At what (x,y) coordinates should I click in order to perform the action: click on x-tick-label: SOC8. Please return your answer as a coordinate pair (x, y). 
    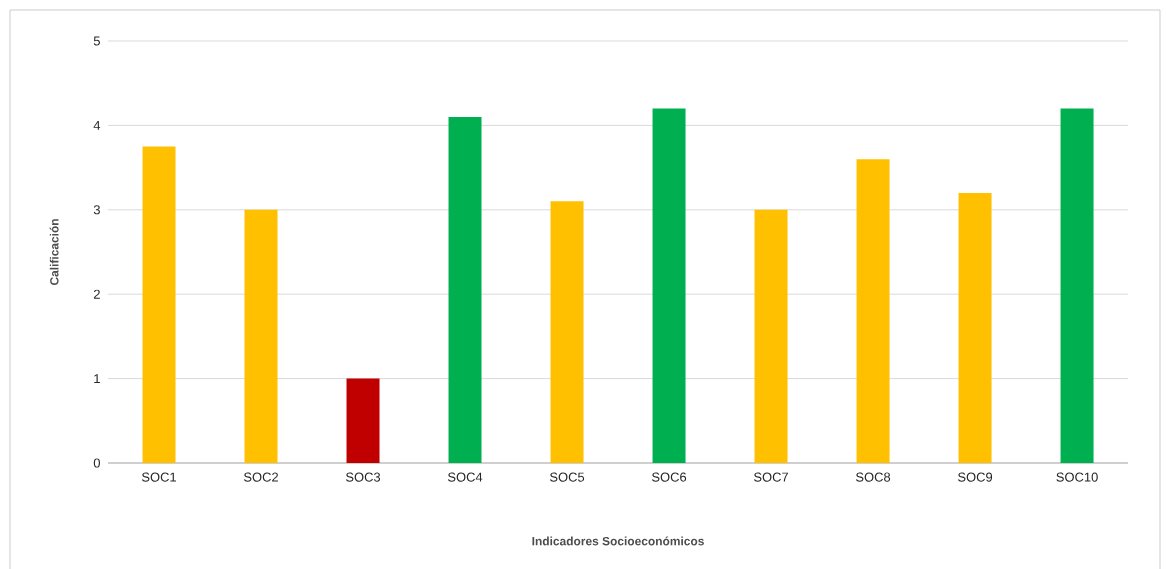
    Looking at the image, I should click on (873, 477).